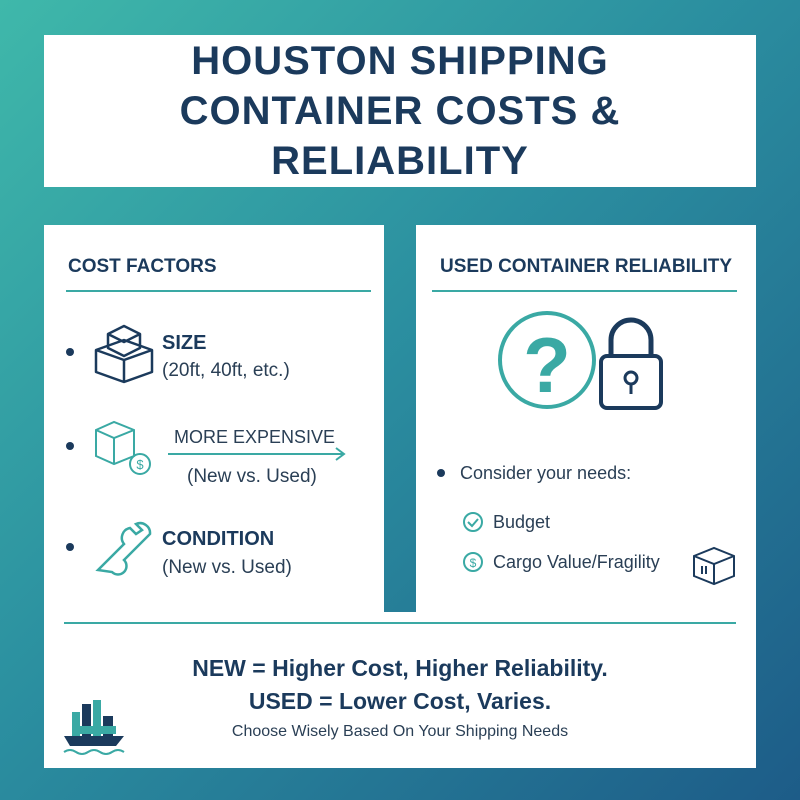 Image resolution: width=800 pixels, height=800 pixels. Describe the element at coordinates (580, 360) in the screenshot. I see `question-lock-icon: ?` at that location.